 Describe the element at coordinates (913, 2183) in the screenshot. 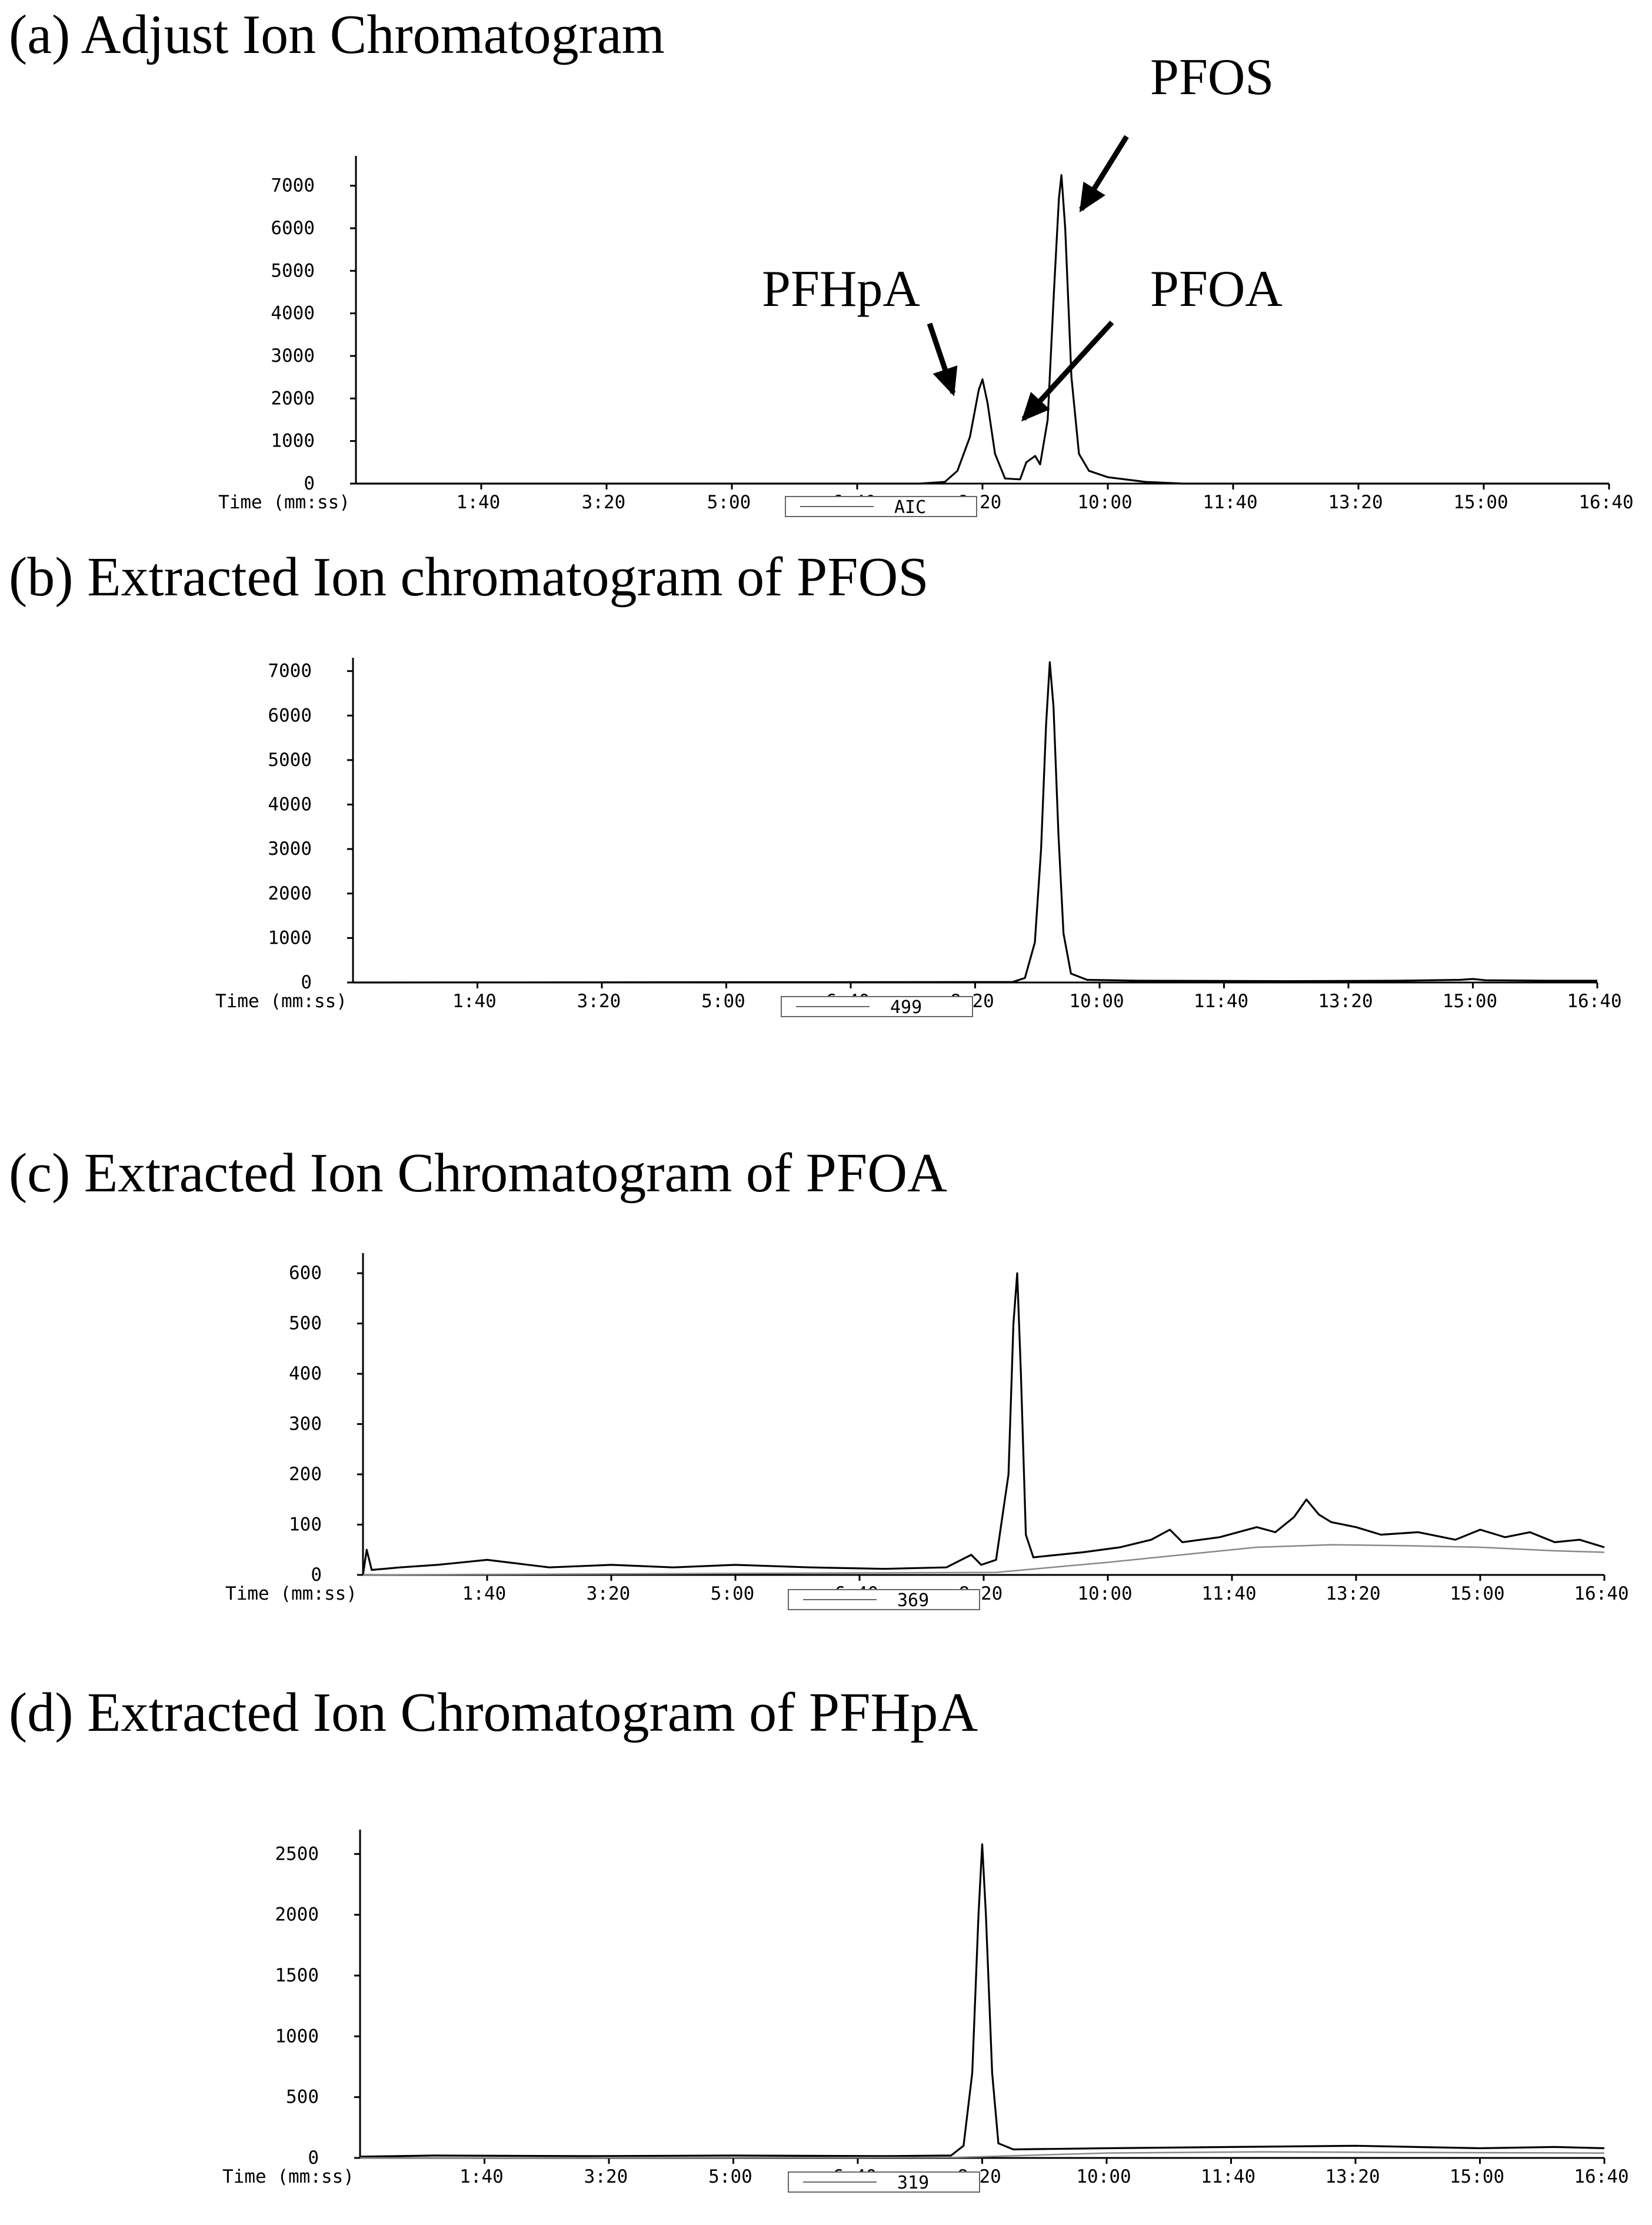

I see `legend-label: 319` at that location.